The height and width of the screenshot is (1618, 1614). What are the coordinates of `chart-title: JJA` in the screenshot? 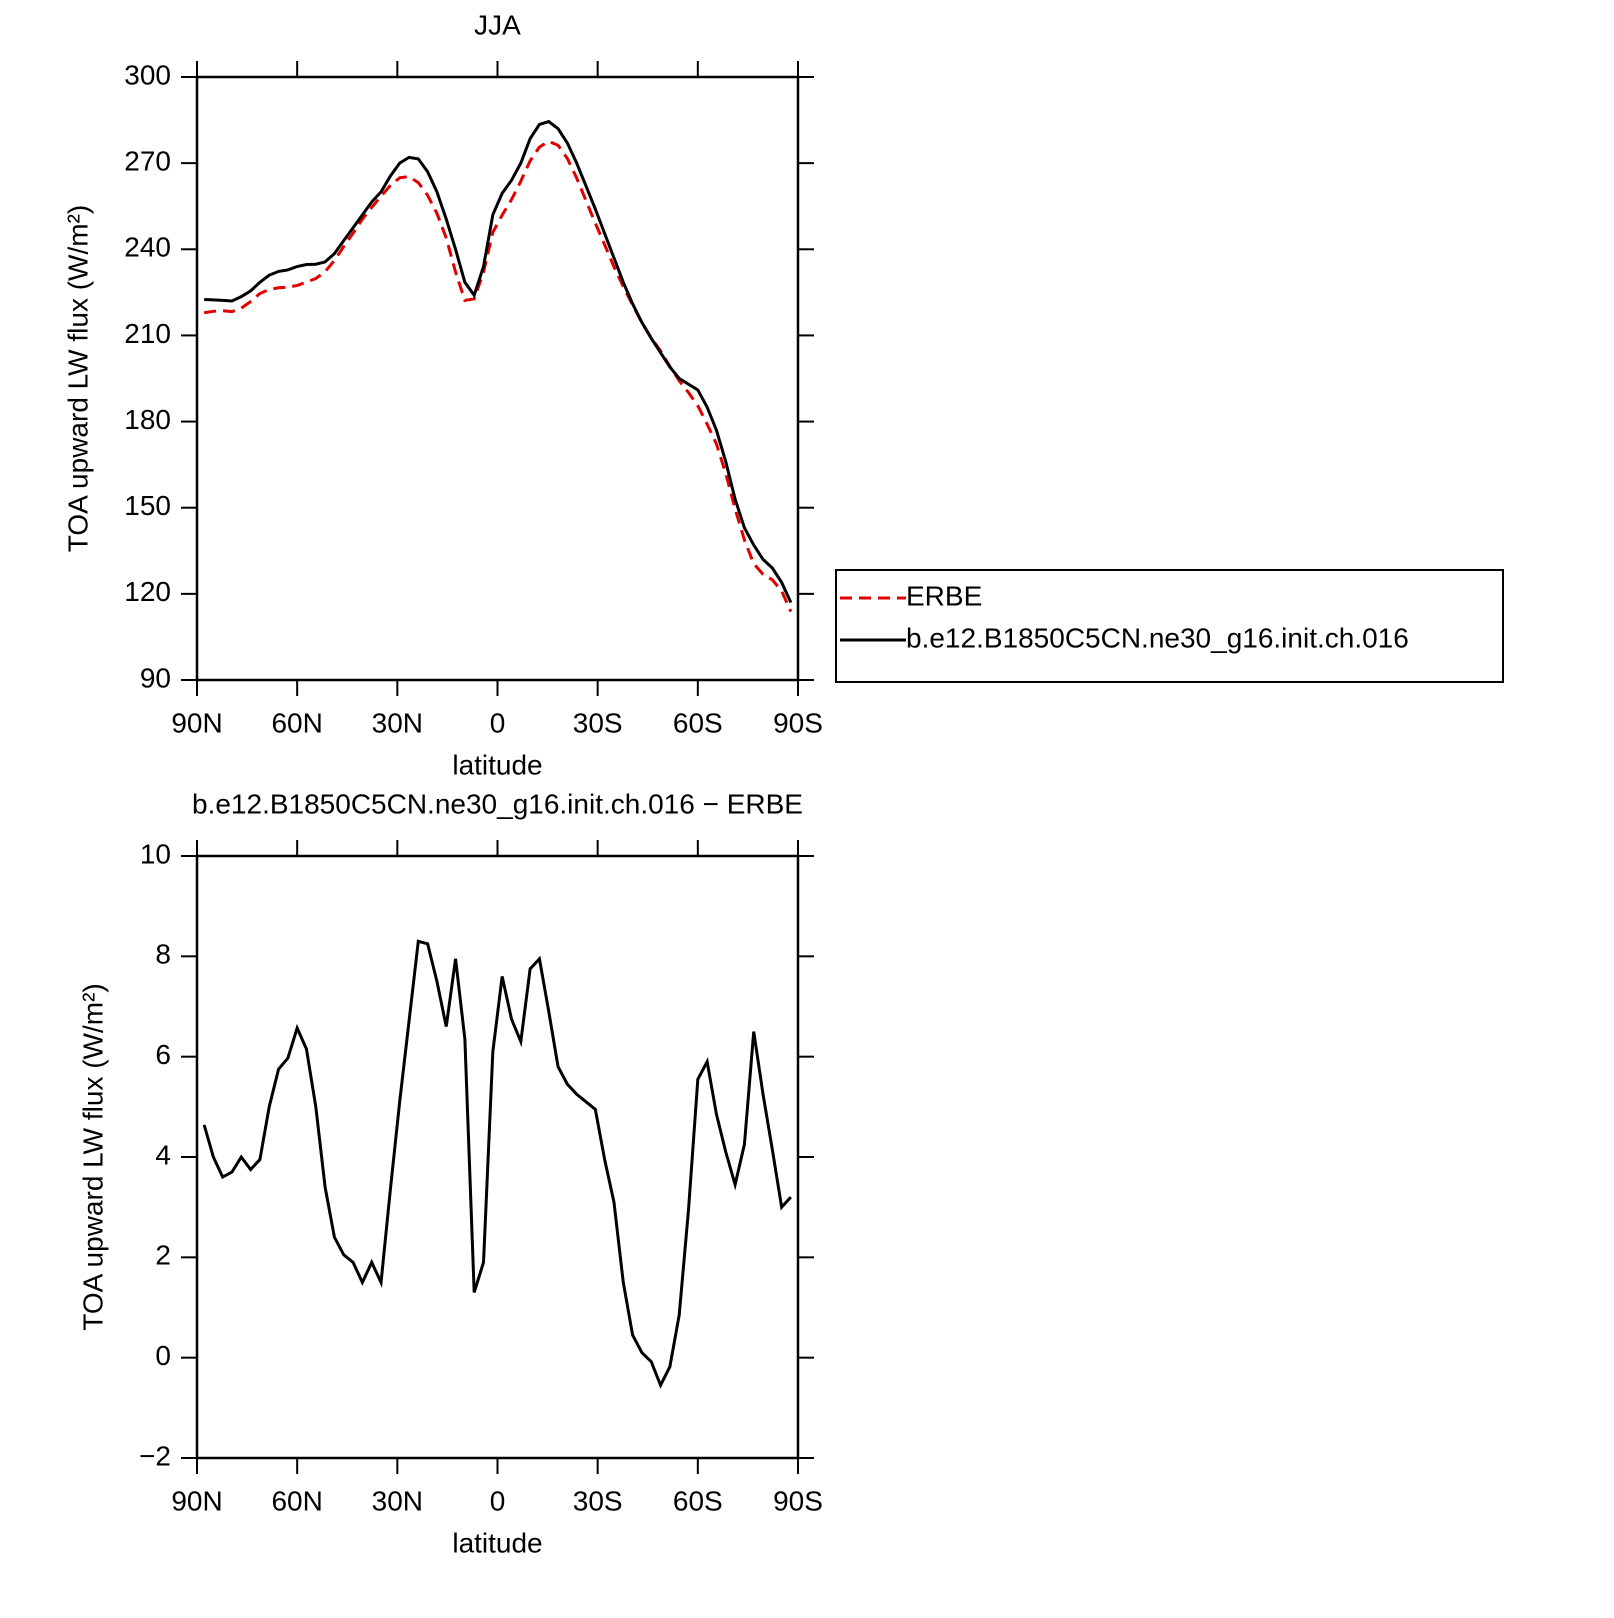 It's located at (497, 24).